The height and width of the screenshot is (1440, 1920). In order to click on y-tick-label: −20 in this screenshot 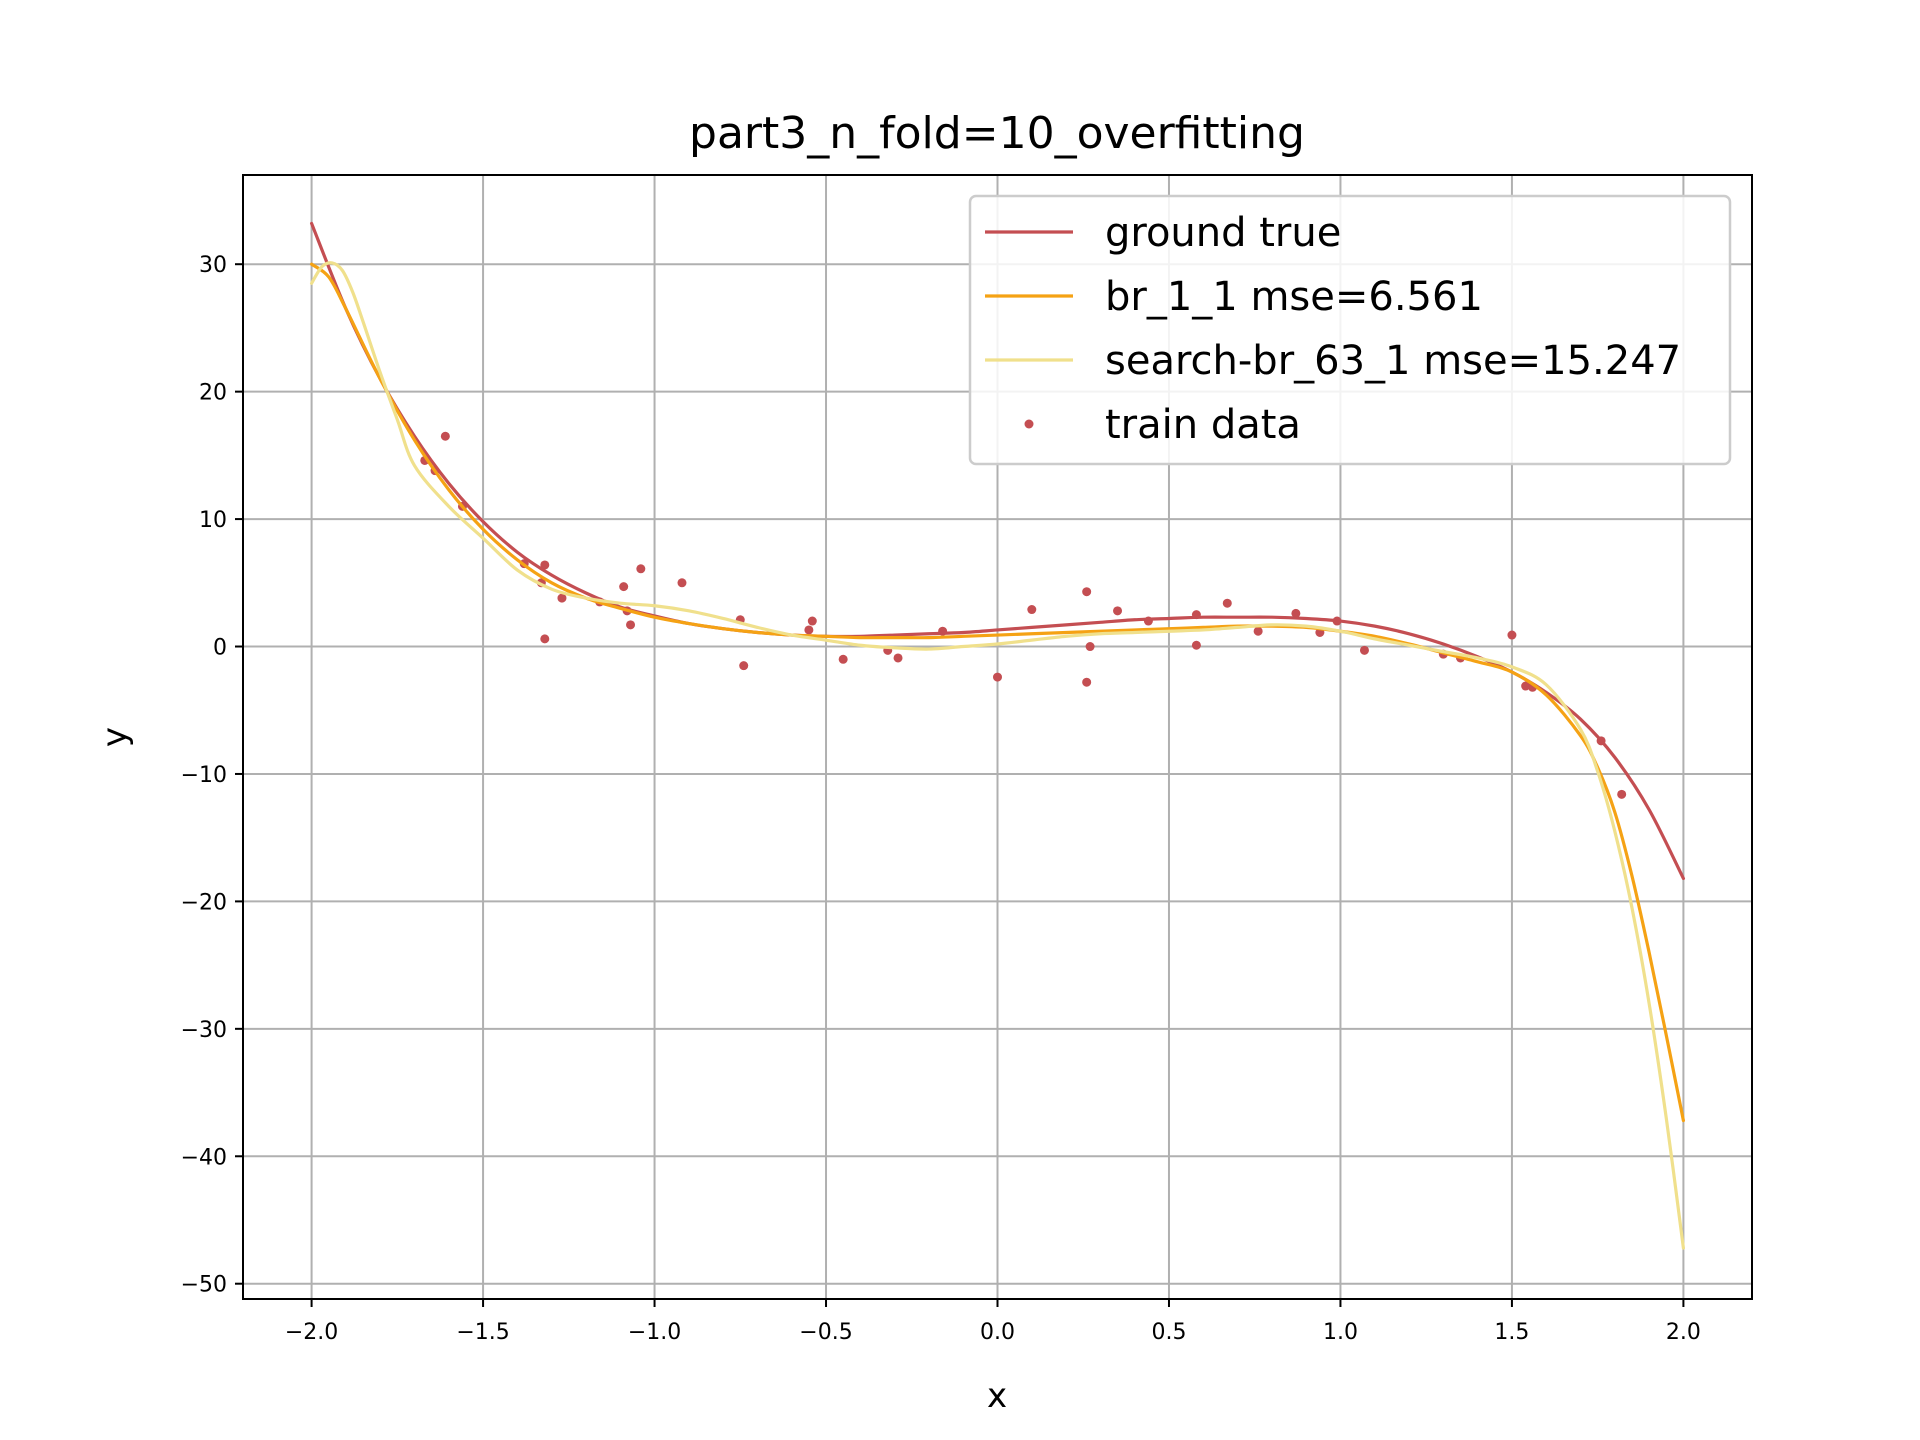, I will do `click(204, 902)`.